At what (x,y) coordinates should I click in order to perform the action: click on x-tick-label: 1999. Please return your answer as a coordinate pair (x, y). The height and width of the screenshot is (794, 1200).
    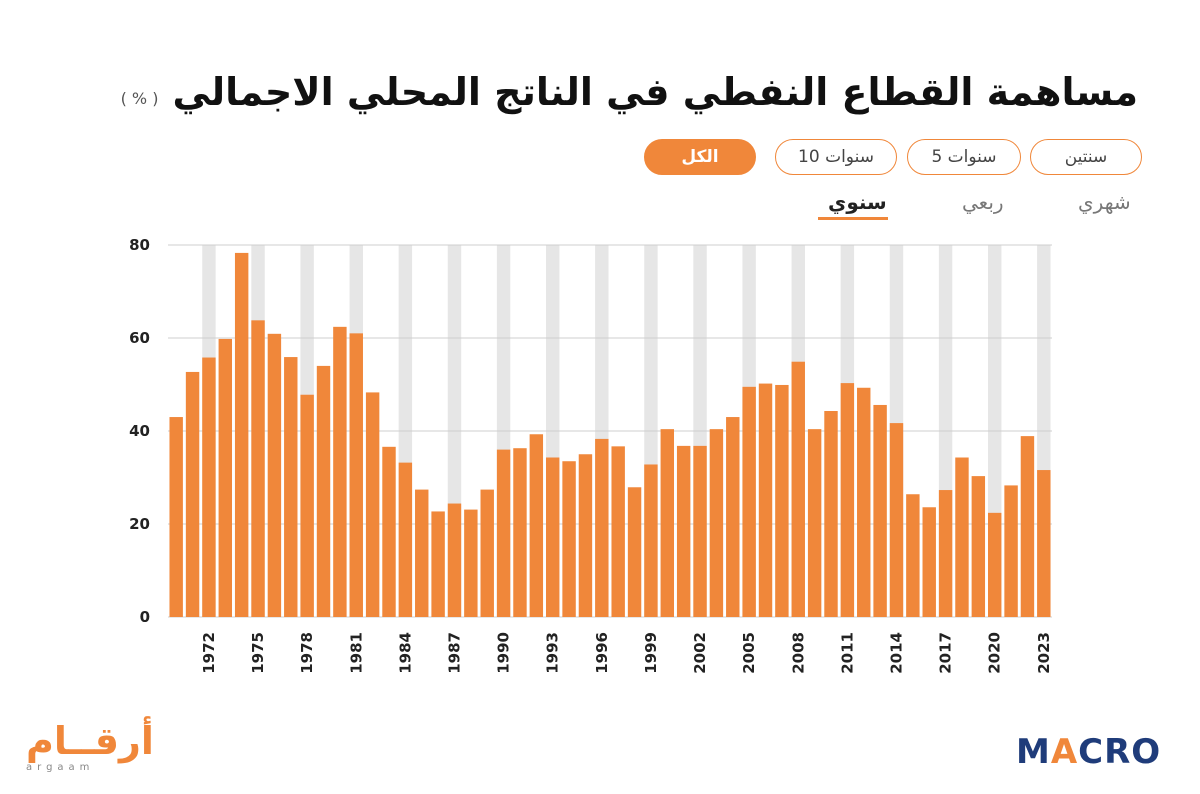
    Looking at the image, I should click on (651, 653).